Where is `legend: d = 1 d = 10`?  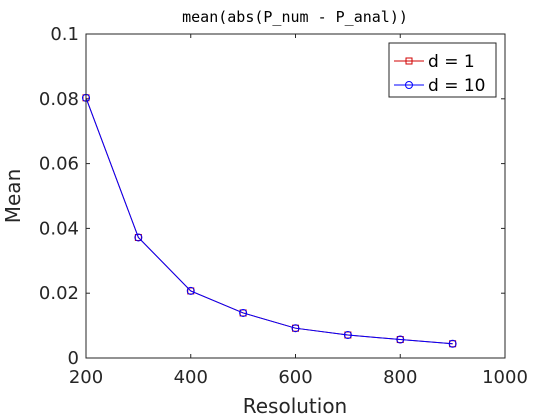
legend: d = 1 d = 10 is located at coordinates (442, 70).